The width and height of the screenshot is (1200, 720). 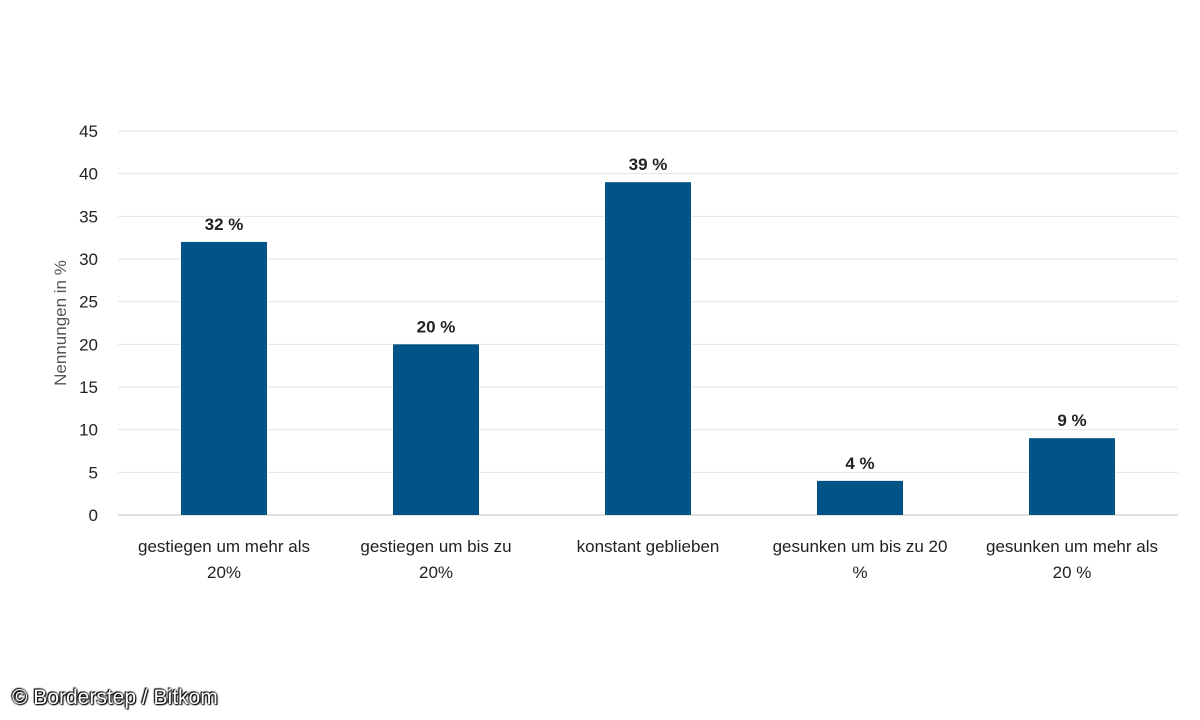 What do you see at coordinates (860, 559) in the screenshot?
I see `category-label: gesunken um bis zu 20%` at bounding box center [860, 559].